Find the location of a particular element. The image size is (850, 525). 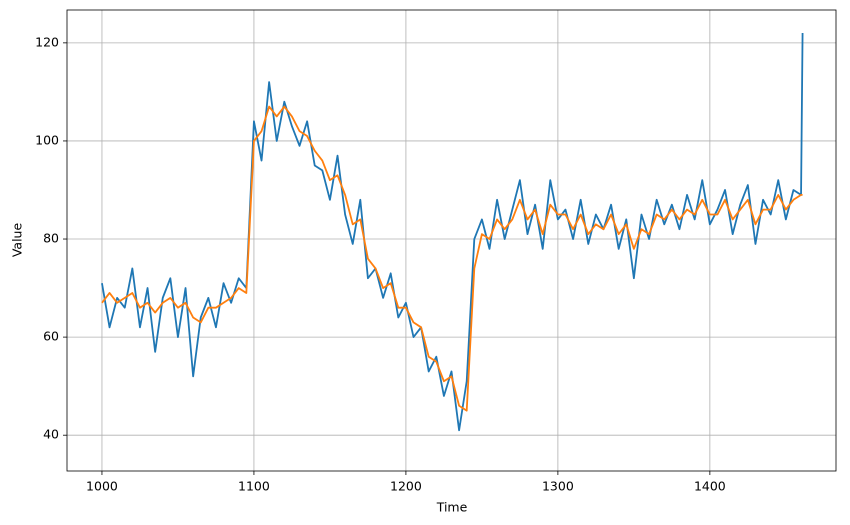

x-tick-label: 1400 is located at coordinates (710, 486).